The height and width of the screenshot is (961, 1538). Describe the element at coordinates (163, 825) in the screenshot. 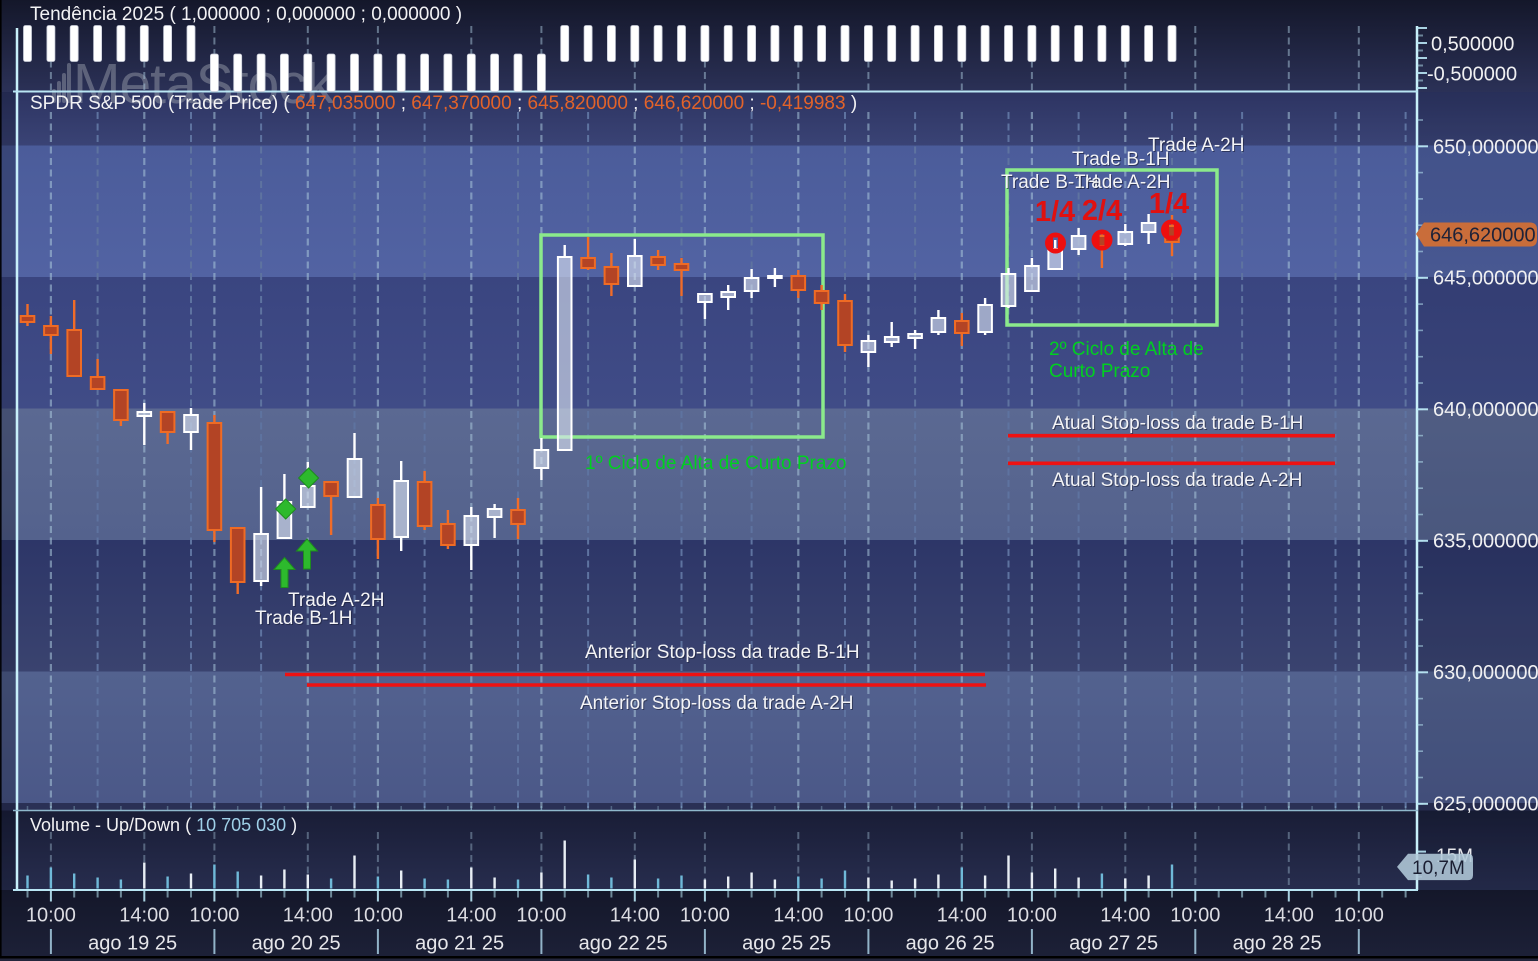

I see `svg-text:Volume - Up/Down ( 10 705 030: Volume - Up/Down ( 10 705 030 )` at that location.